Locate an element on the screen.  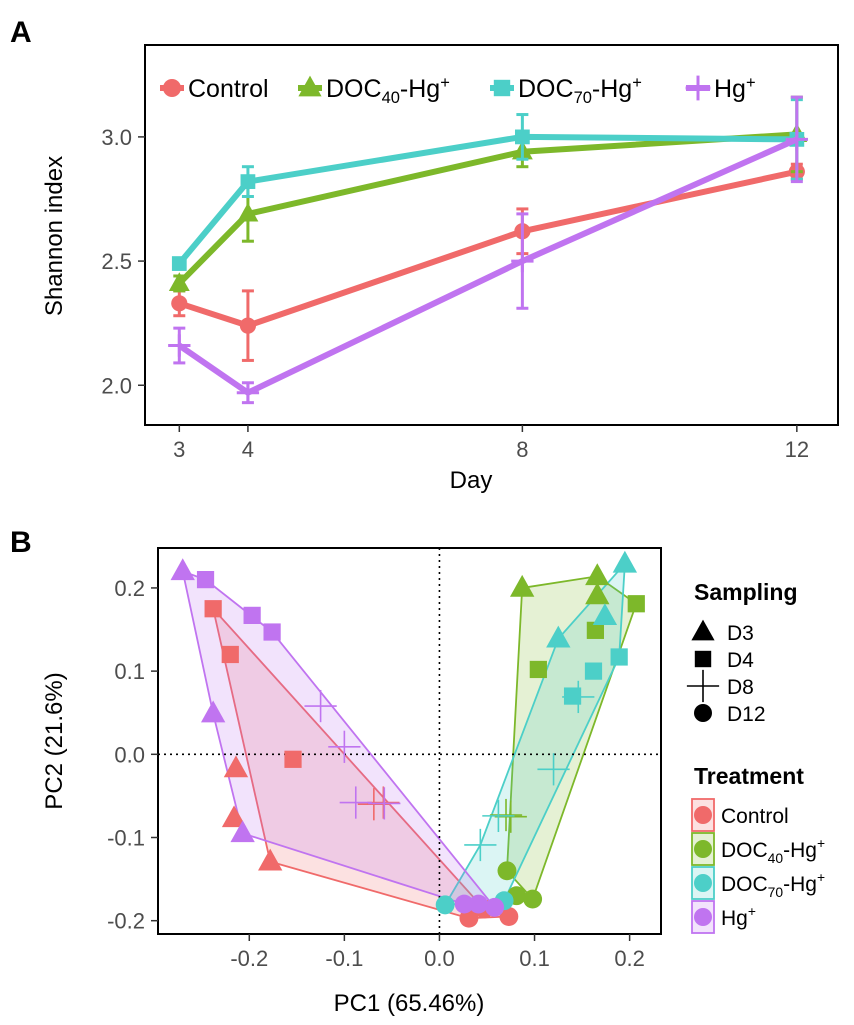
data-point-doc70-hg-day4 is located at coordinates (248, 181).